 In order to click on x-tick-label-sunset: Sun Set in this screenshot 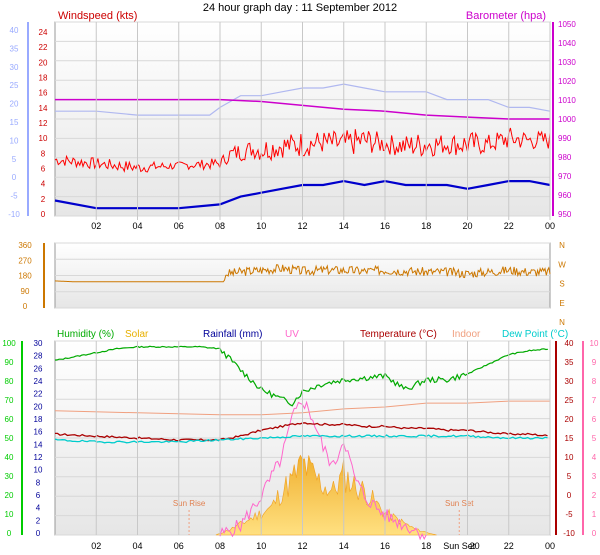, I will do `click(459, 546)`.